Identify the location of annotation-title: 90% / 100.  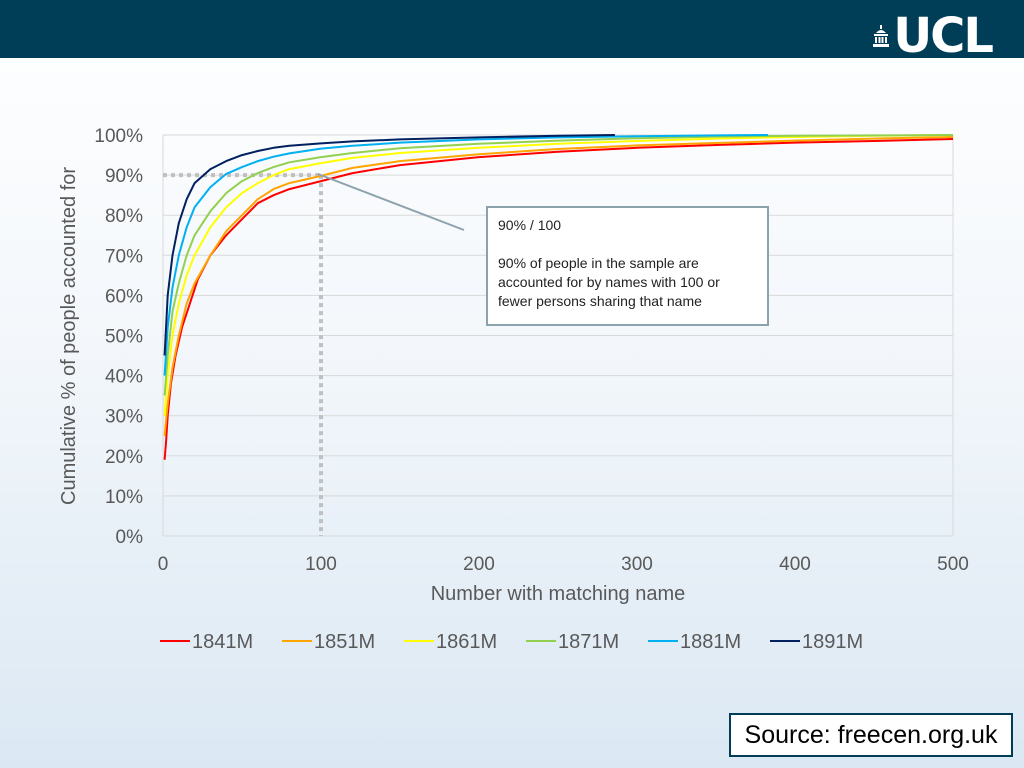
(530, 225).